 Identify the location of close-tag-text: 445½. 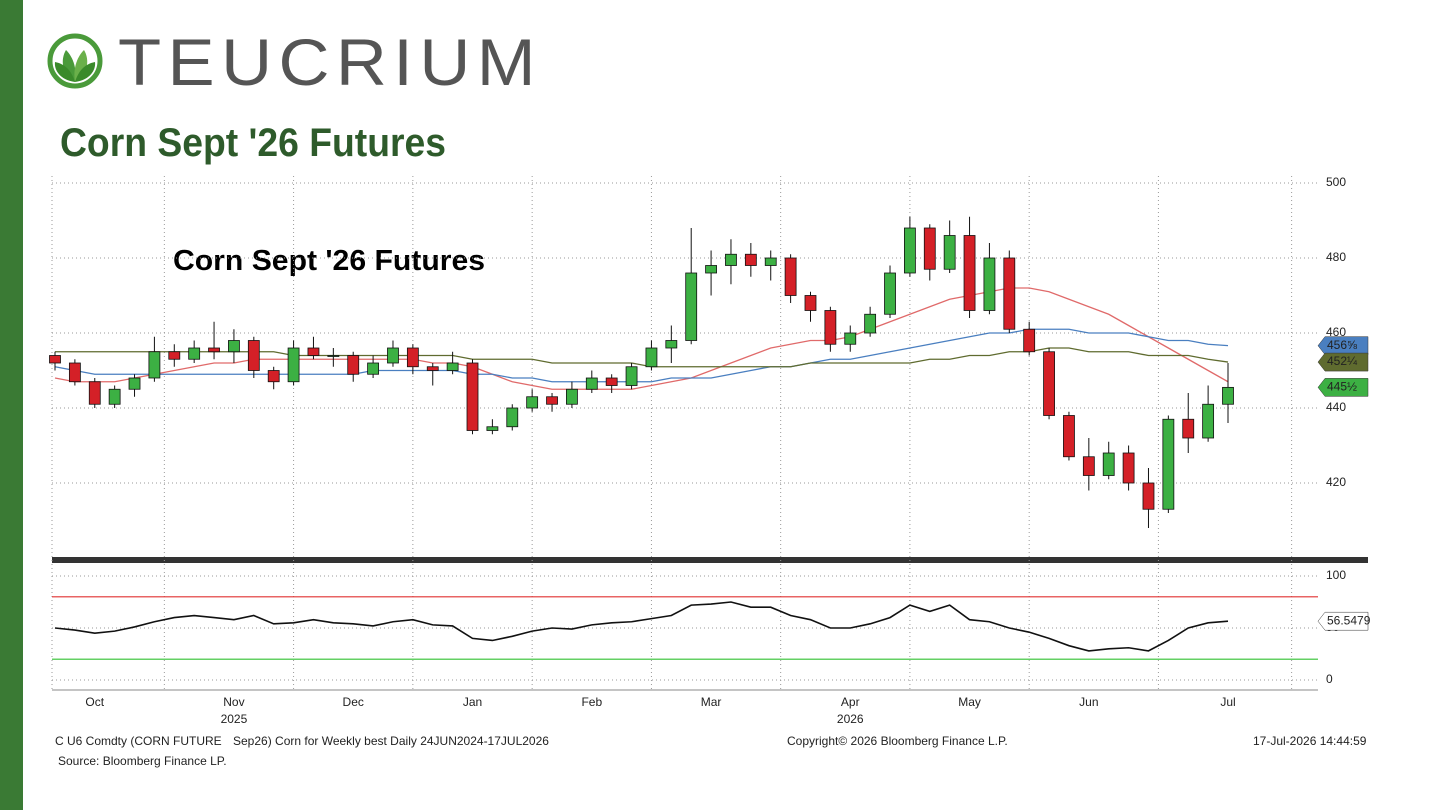
(1342, 387).